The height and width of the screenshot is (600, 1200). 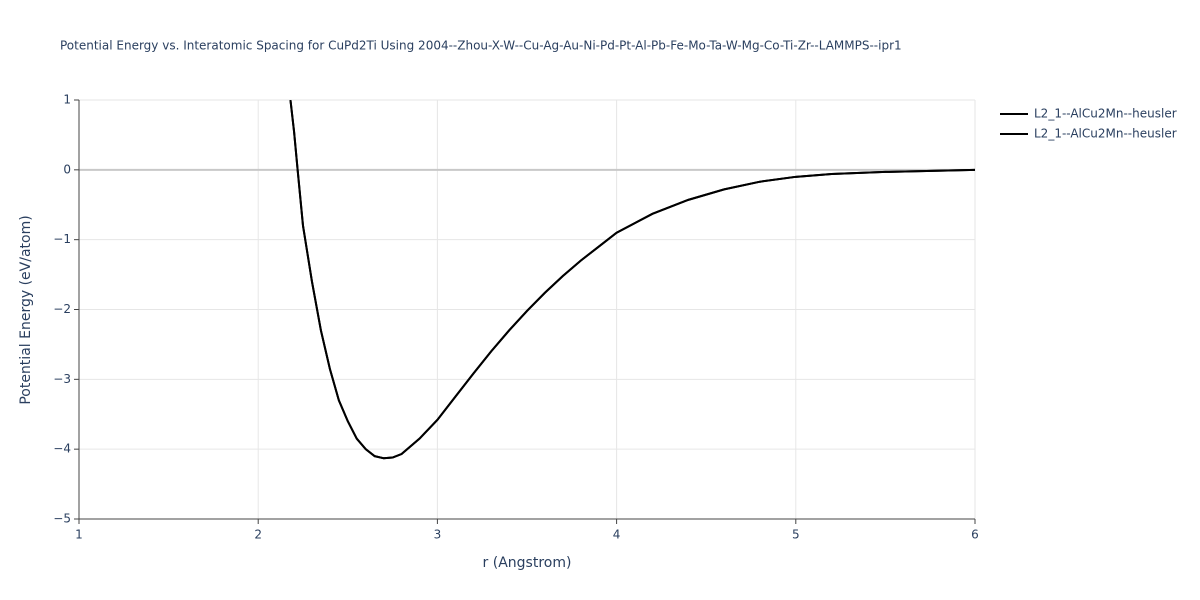 I want to click on y-tick-label: 0, so click(x=67, y=169).